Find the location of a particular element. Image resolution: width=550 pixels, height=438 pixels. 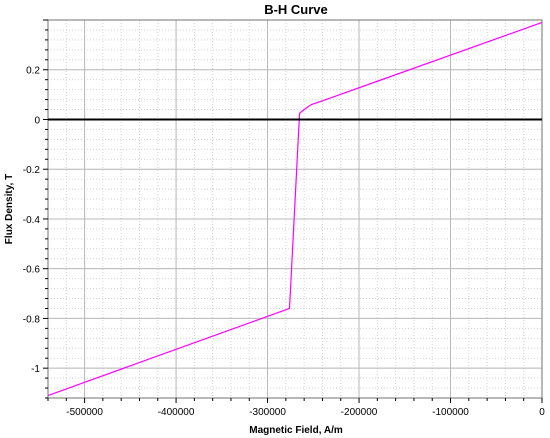

y-axis-label: Flux Density, T is located at coordinates (9, 209).